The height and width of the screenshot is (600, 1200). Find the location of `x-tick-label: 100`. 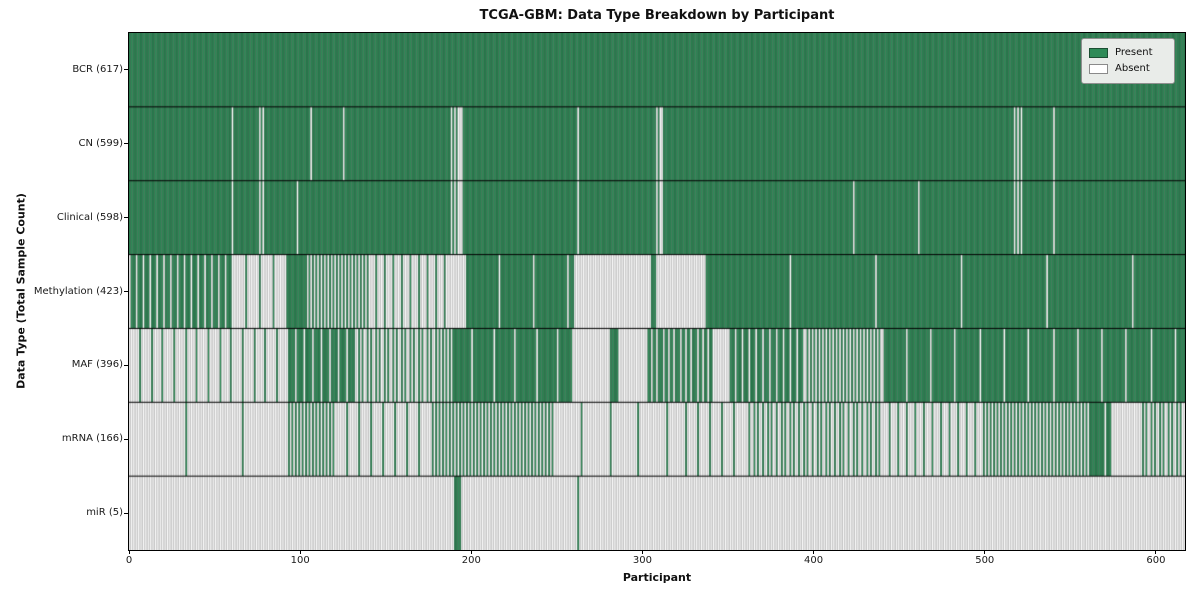

x-tick-label: 100 is located at coordinates (300, 560).